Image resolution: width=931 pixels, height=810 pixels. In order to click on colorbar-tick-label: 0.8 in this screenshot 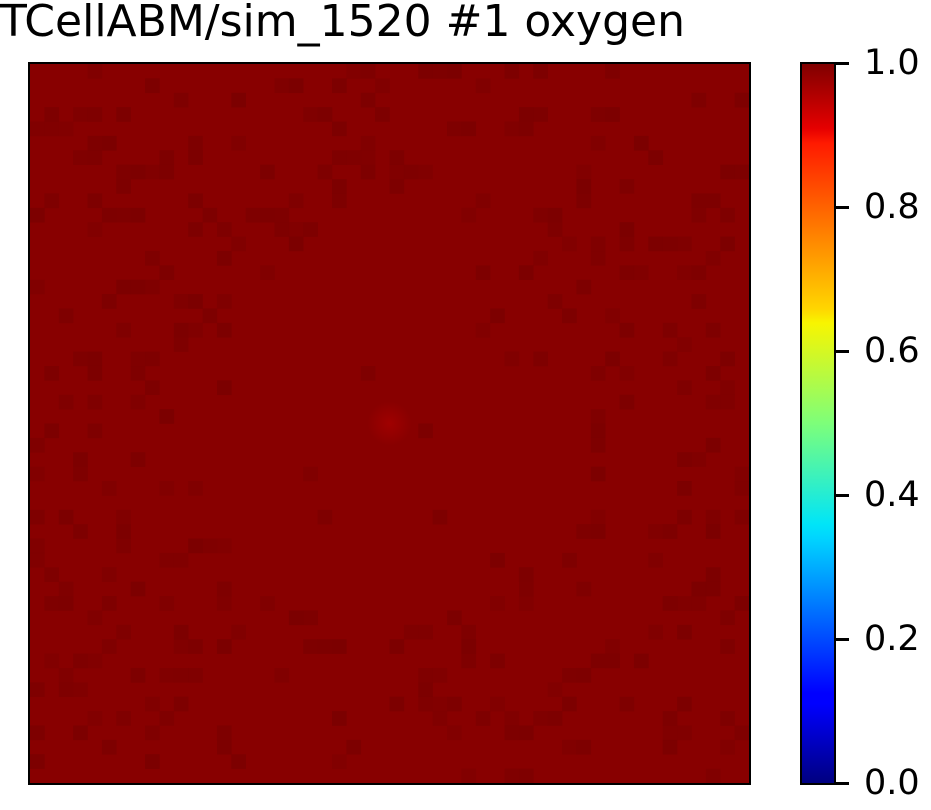, I will do `click(892, 207)`.